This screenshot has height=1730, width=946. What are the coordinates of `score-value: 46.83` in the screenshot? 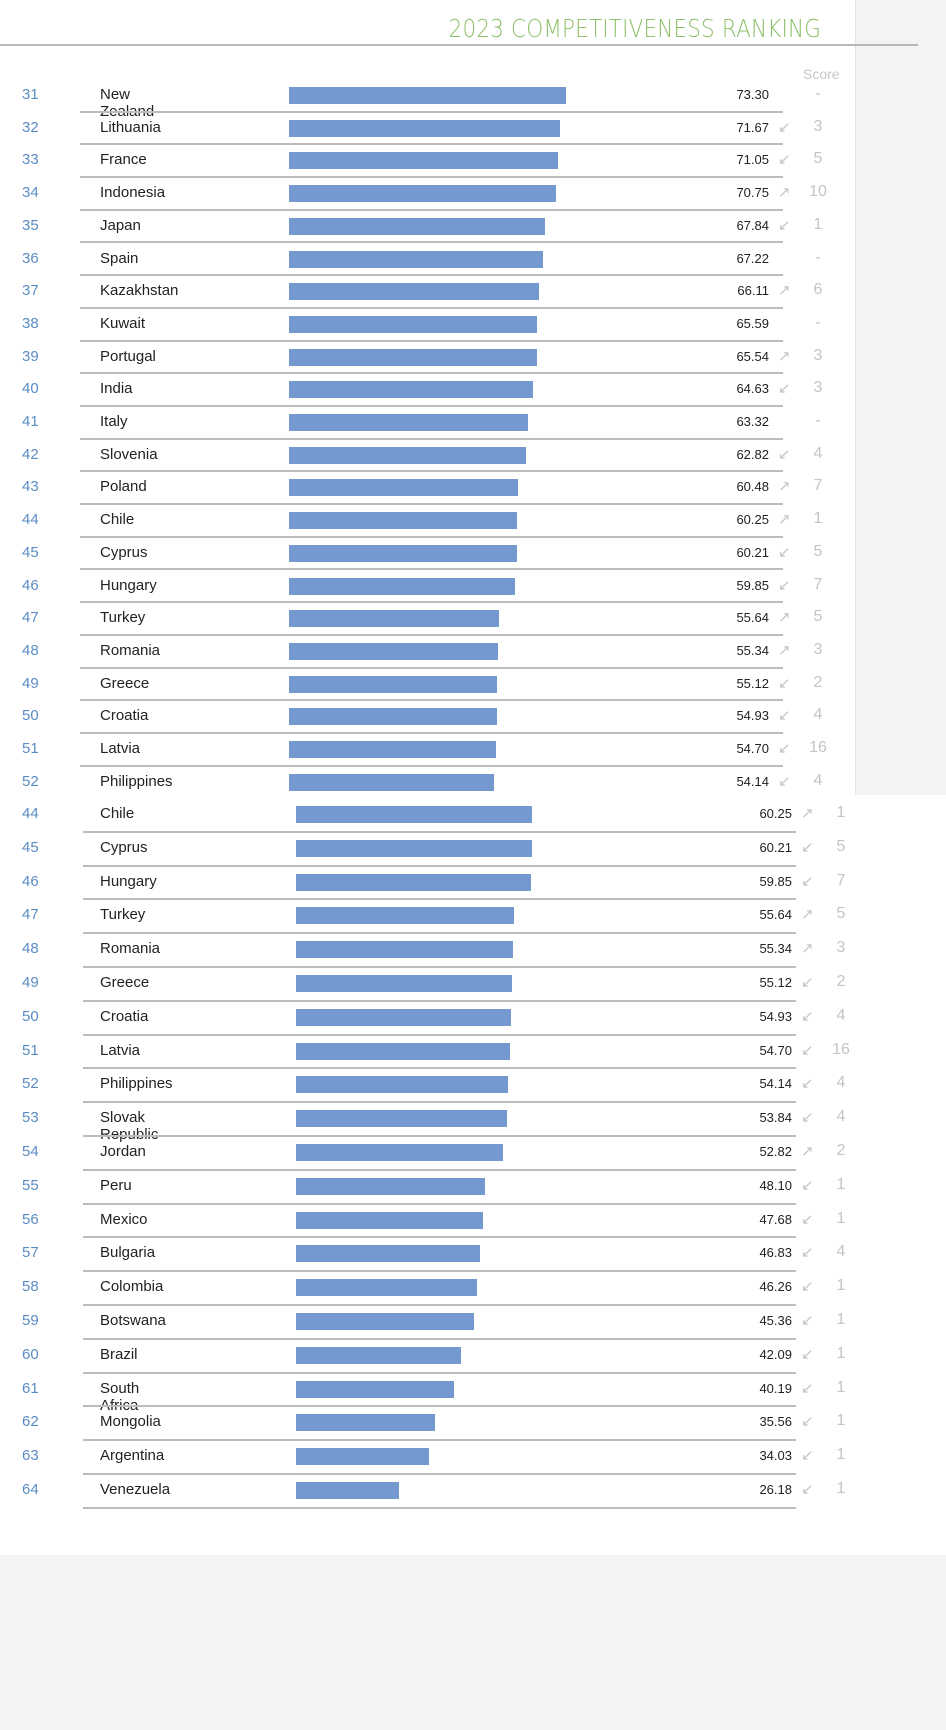 It's located at (775, 1253).